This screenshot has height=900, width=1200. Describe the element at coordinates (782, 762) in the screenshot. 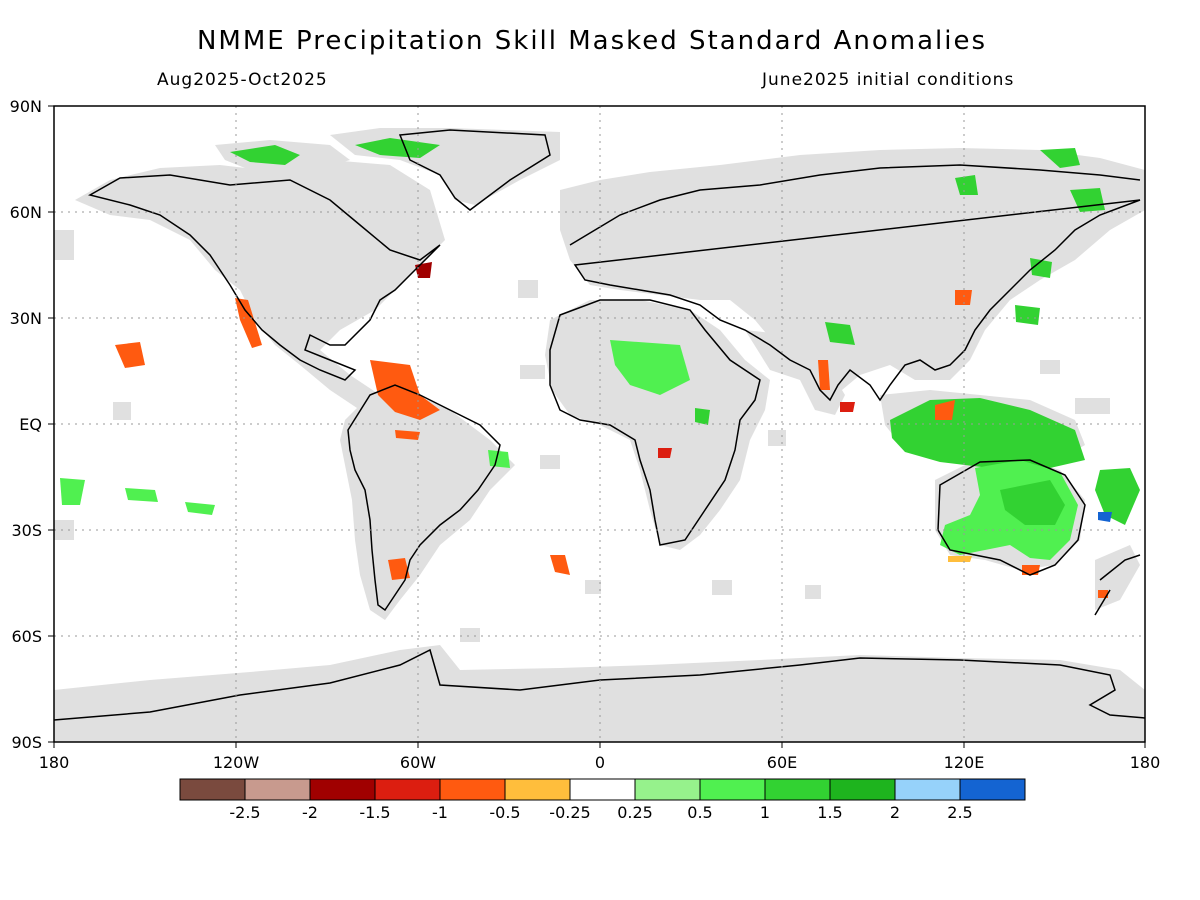

I see `lon-label: 60E` at that location.